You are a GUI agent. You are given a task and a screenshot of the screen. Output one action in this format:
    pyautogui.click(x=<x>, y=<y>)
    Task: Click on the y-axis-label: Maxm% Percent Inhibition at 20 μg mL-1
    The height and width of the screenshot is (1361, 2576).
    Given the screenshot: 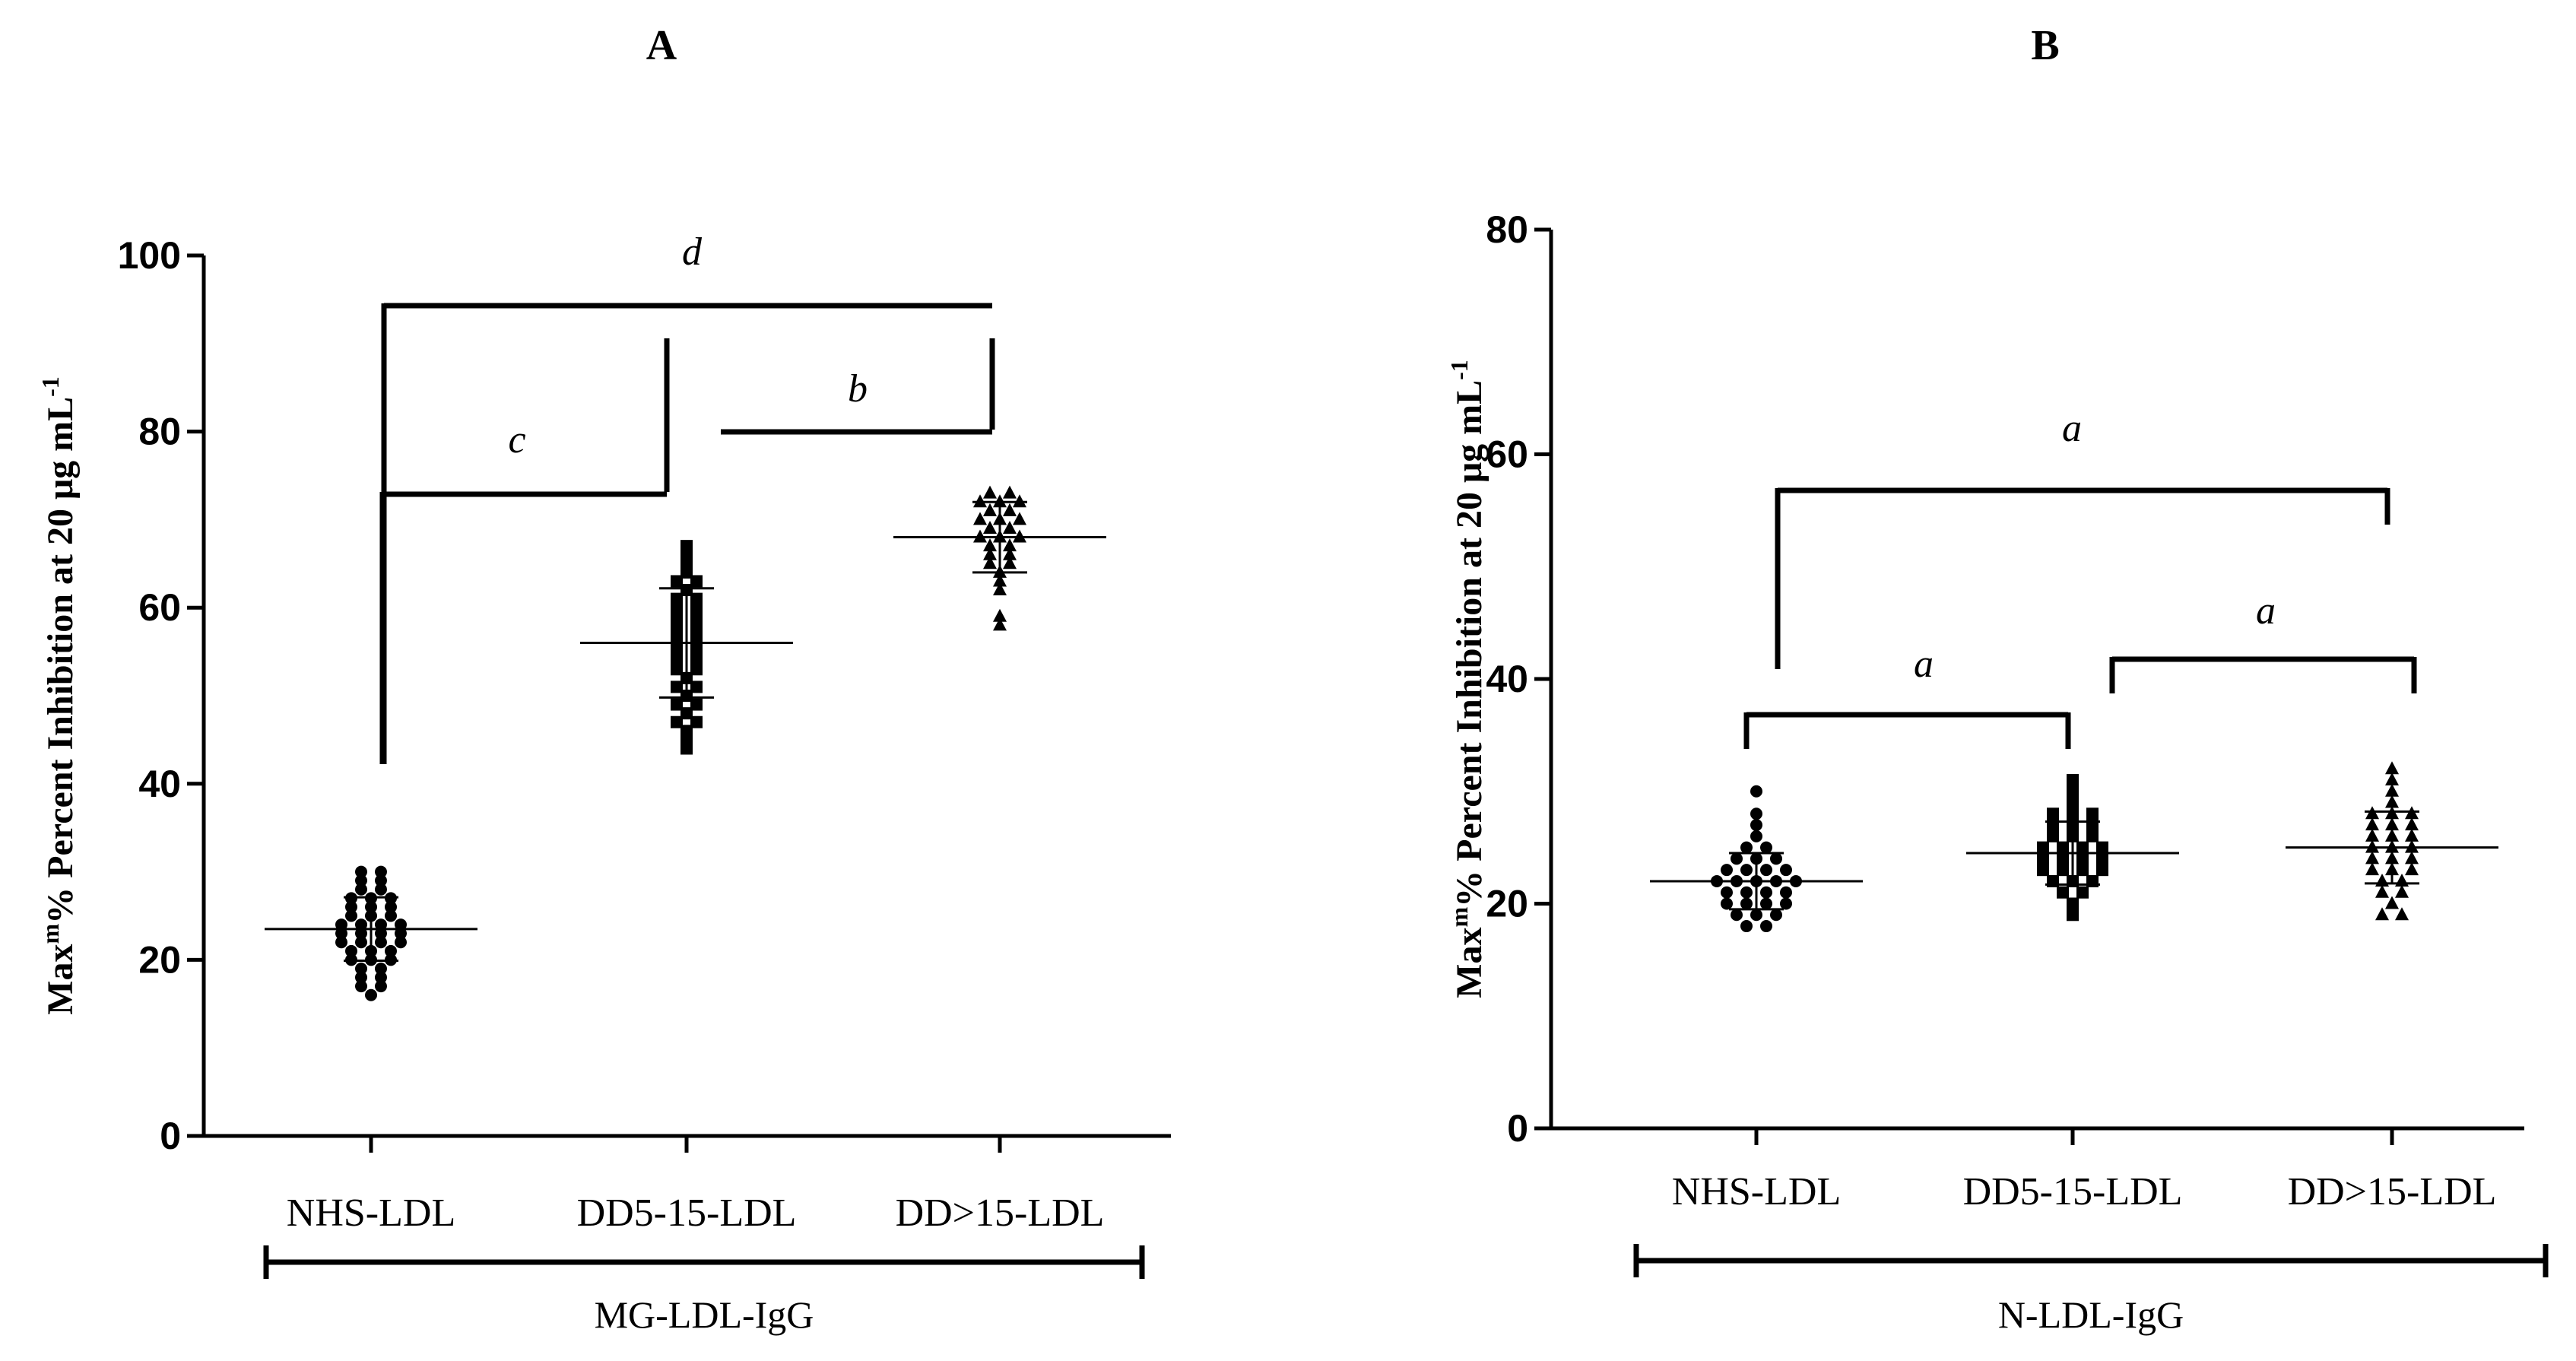 What is the action you would take?
    pyautogui.click(x=1467, y=679)
    